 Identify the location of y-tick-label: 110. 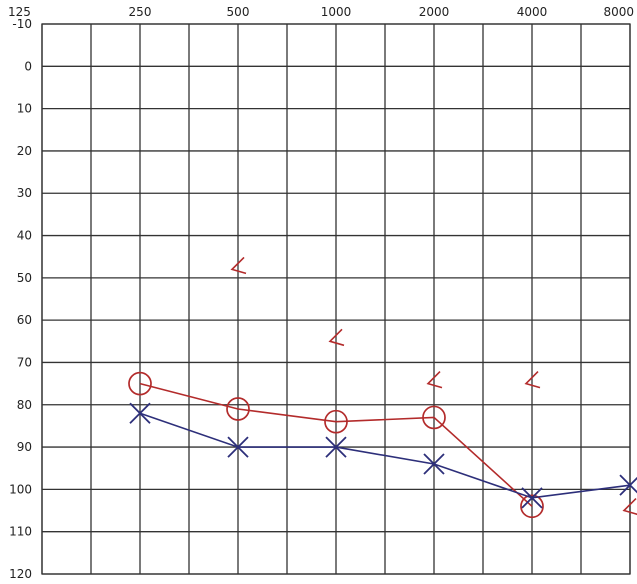
(20, 532).